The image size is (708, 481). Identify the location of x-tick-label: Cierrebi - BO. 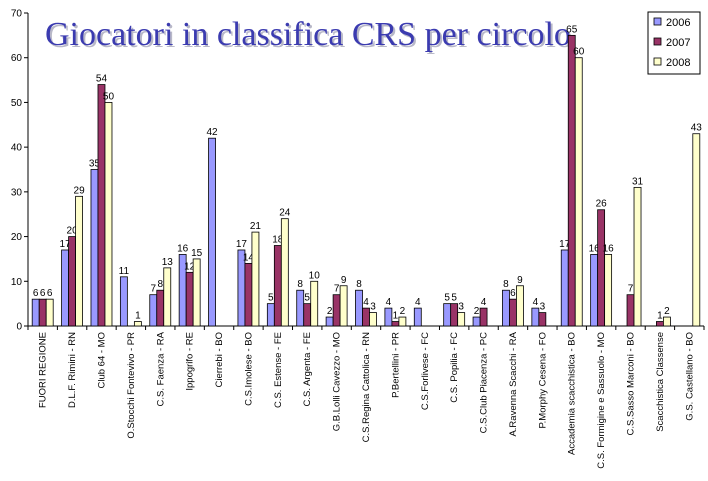
(219, 359).